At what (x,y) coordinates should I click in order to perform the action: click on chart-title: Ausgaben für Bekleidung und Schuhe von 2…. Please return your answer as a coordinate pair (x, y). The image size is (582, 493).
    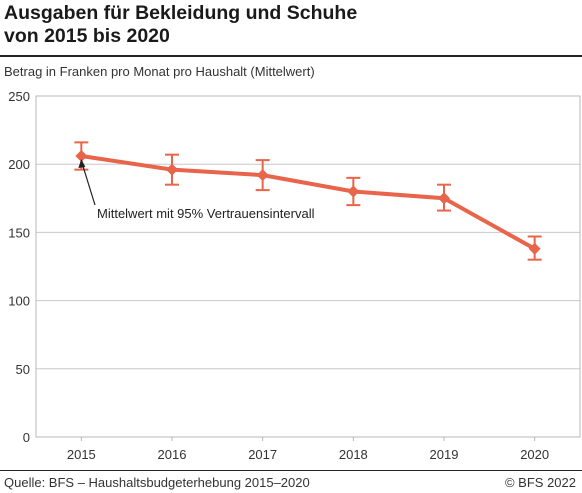
    Looking at the image, I should click on (289, 25).